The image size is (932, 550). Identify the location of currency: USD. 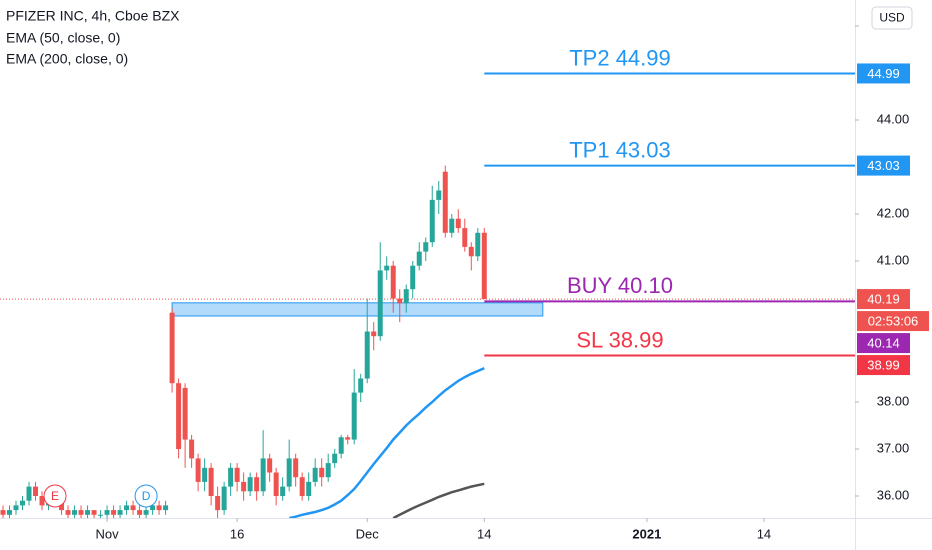
(892, 18).